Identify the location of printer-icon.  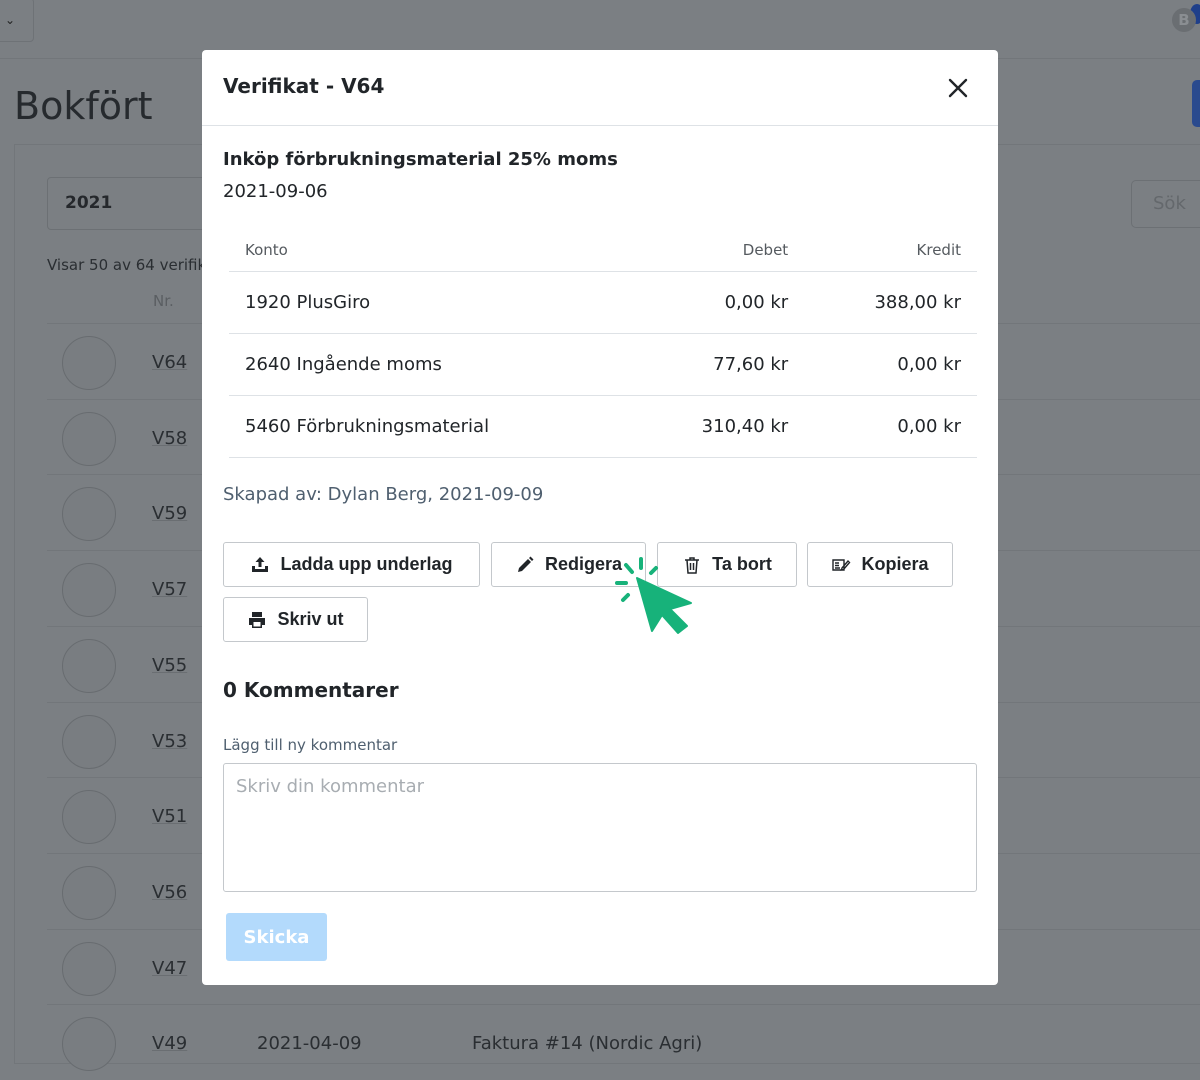
(257, 619).